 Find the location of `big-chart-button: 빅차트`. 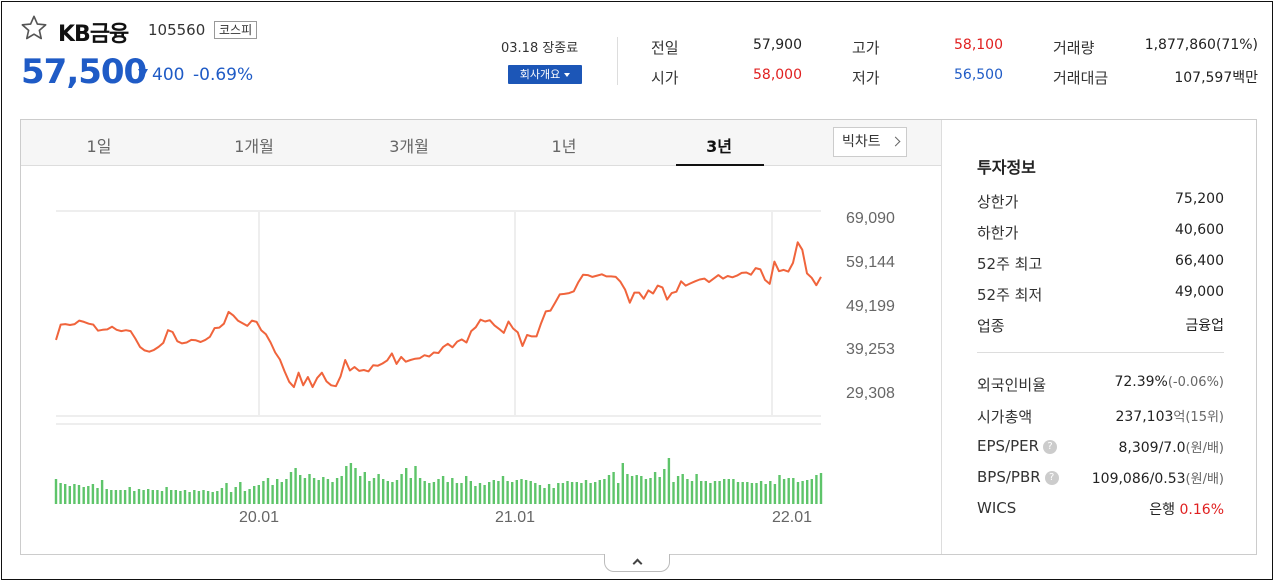

big-chart-button: 빅차트 is located at coordinates (870, 142).